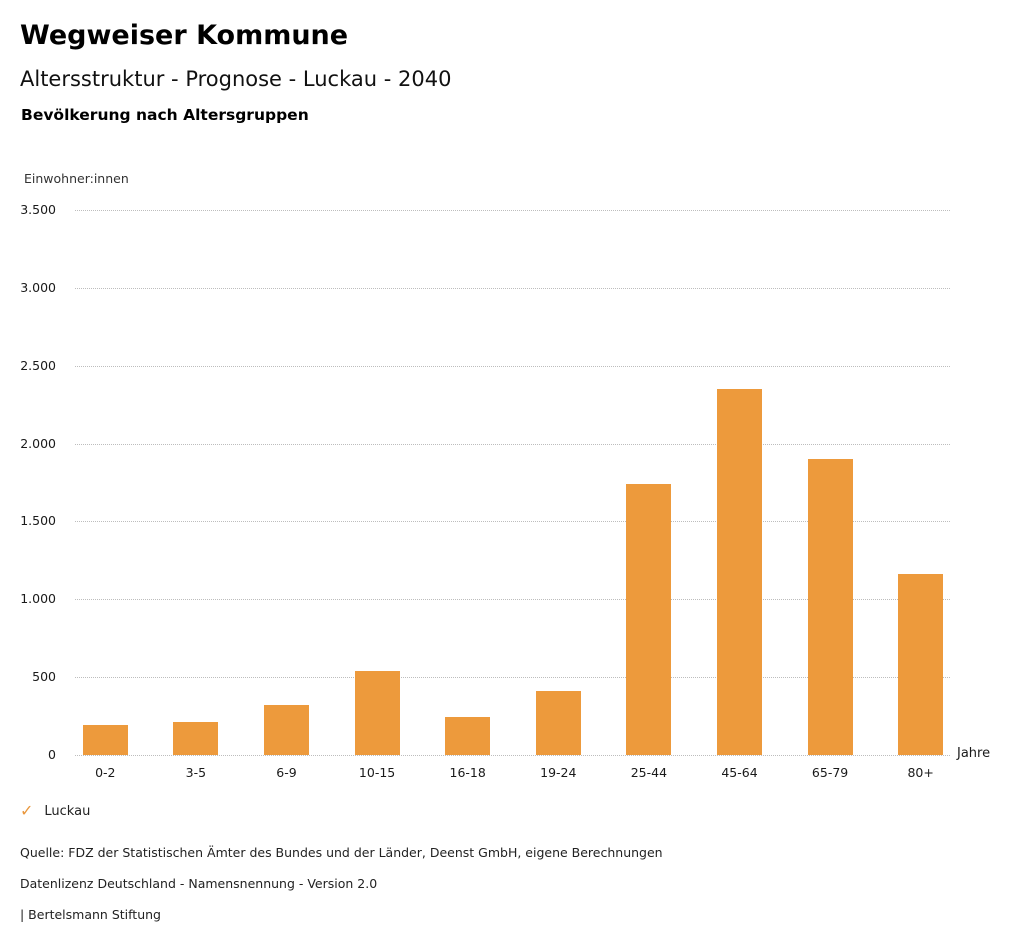 The image size is (1024, 946). What do you see at coordinates (52, 754) in the screenshot?
I see `y-tick-label: 0` at bounding box center [52, 754].